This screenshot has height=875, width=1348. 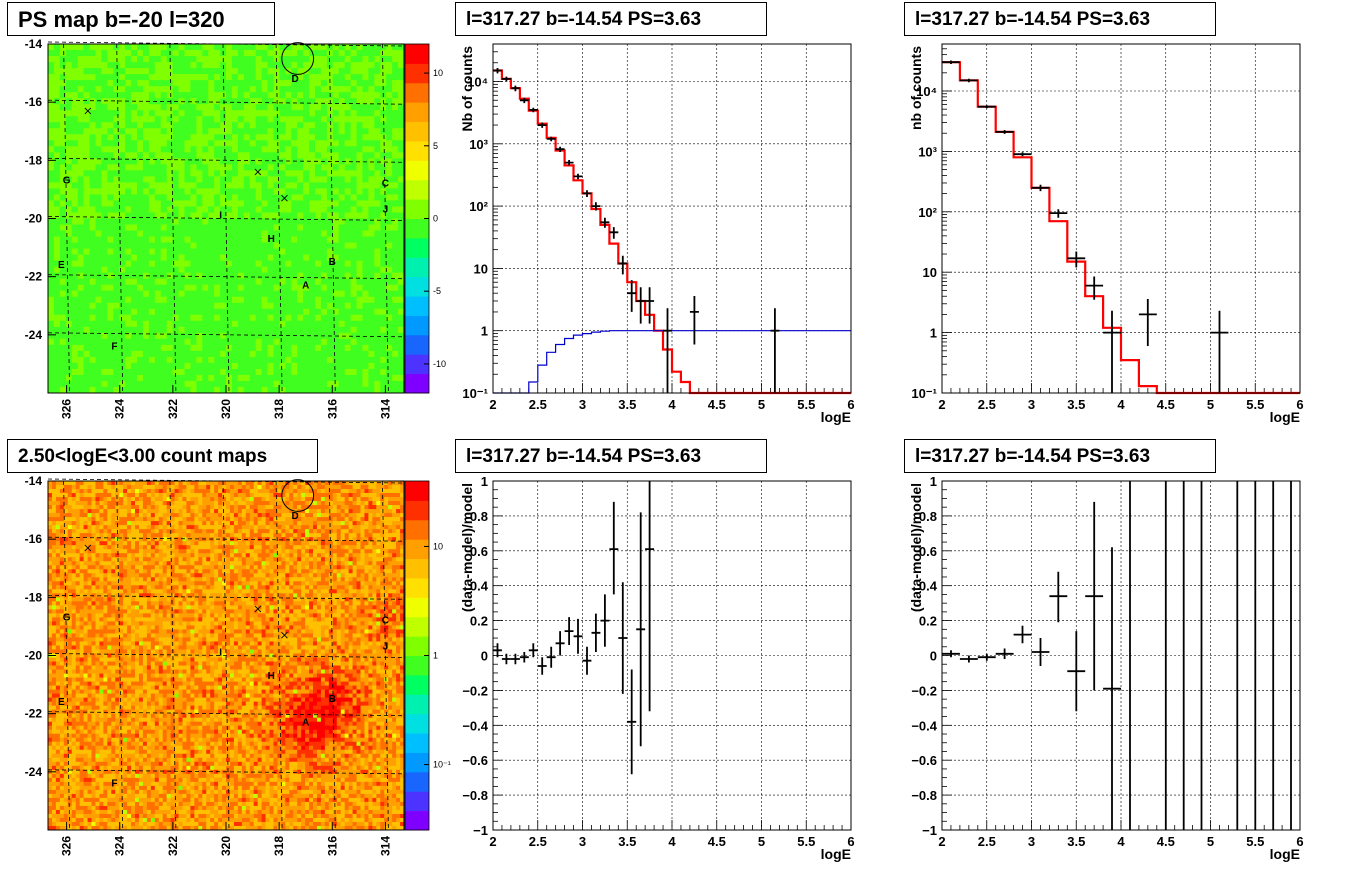 I want to click on blue-step-series, so click(x=672, y=362).